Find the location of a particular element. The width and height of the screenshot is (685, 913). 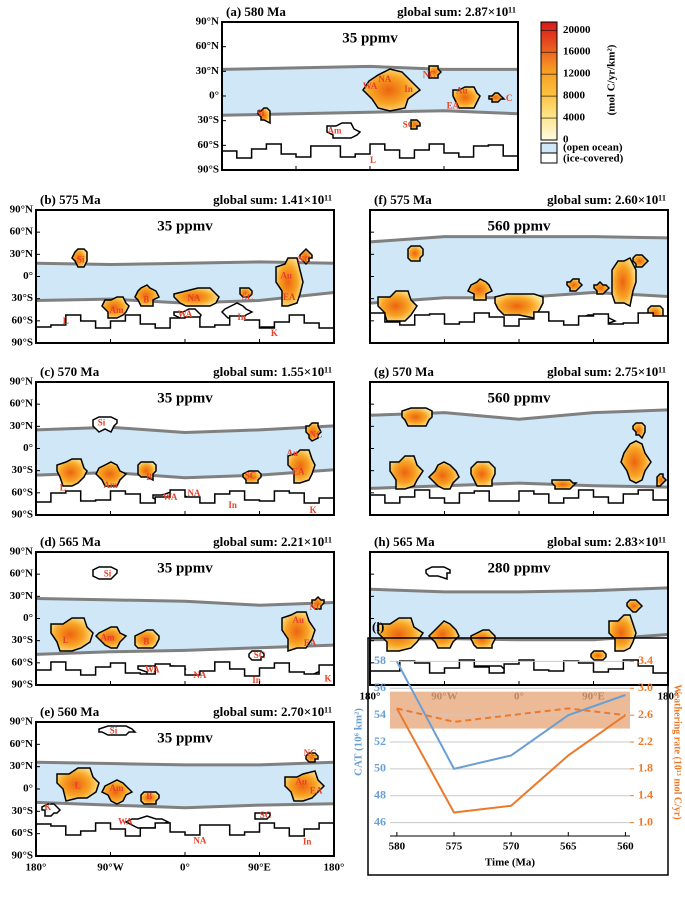

x-axis-title: Time (Ma) is located at coordinates (510, 863).